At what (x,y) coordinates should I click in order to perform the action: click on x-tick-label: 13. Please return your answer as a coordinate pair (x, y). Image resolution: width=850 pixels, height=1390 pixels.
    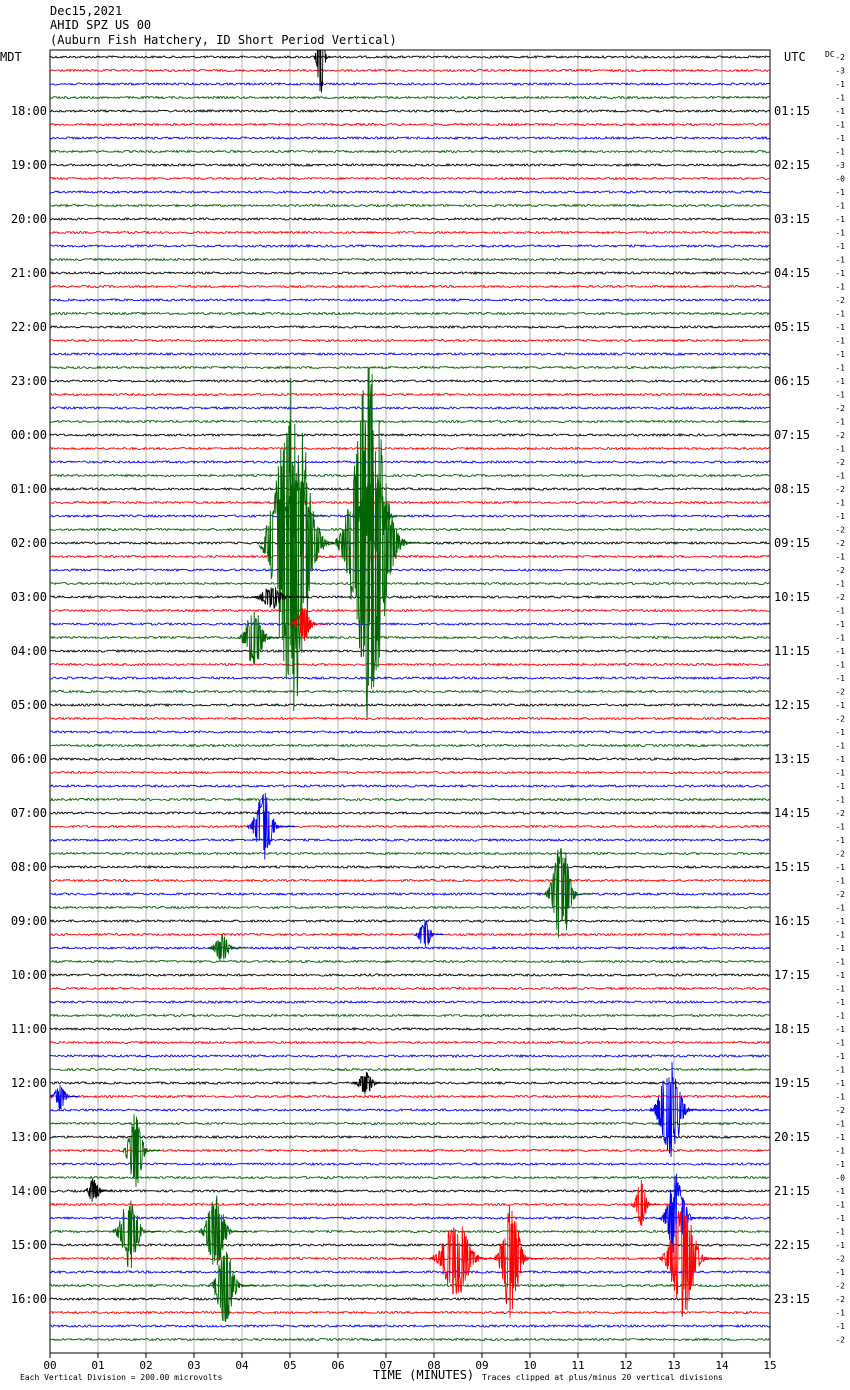
    Looking at the image, I should click on (673, 1365).